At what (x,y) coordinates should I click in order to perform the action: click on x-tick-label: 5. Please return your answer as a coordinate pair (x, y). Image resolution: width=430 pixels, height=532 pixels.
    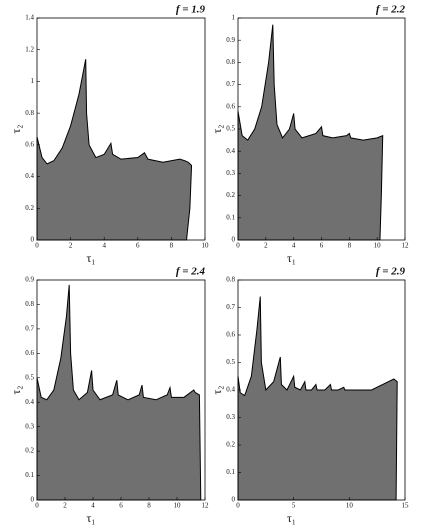
    Looking at the image, I should click on (294, 506).